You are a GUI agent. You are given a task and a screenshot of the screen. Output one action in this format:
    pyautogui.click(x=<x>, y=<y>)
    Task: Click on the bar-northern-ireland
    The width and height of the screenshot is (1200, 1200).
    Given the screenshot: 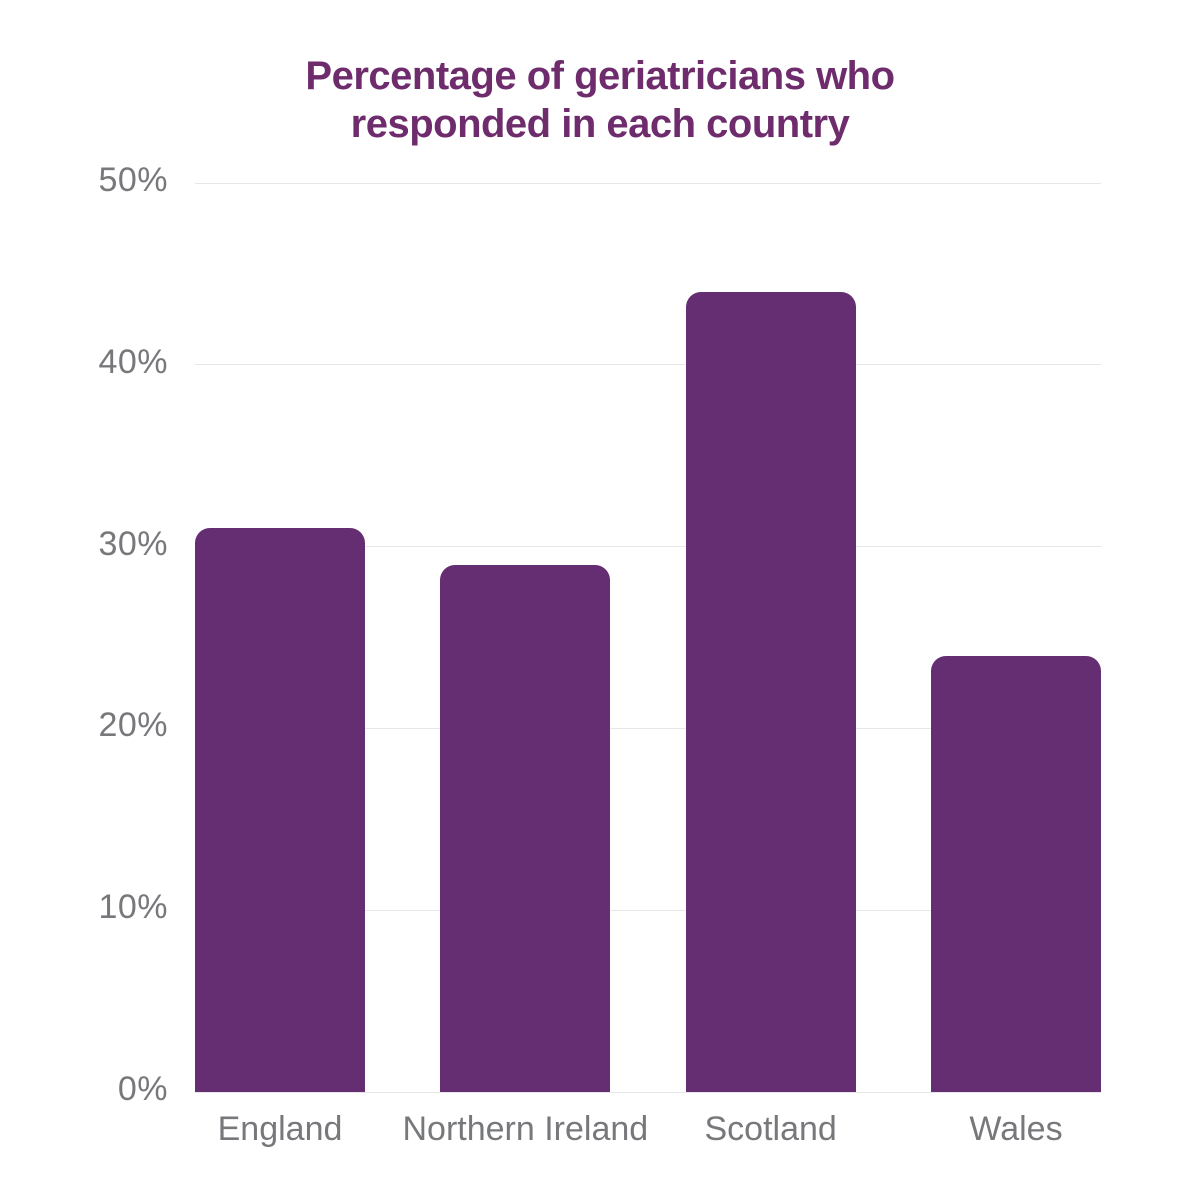 What is the action you would take?
    pyautogui.click(x=525, y=828)
    